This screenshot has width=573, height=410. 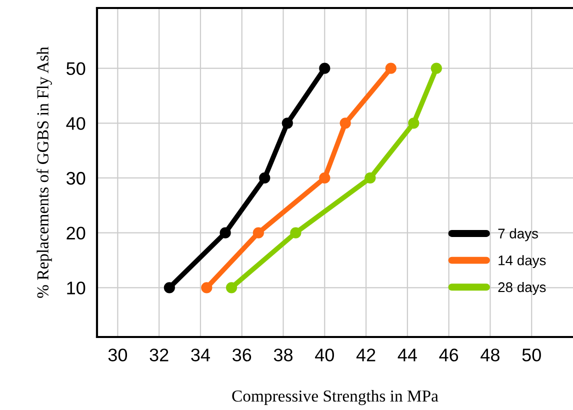 What do you see at coordinates (118, 355) in the screenshot?
I see `x-tick-label: 30` at bounding box center [118, 355].